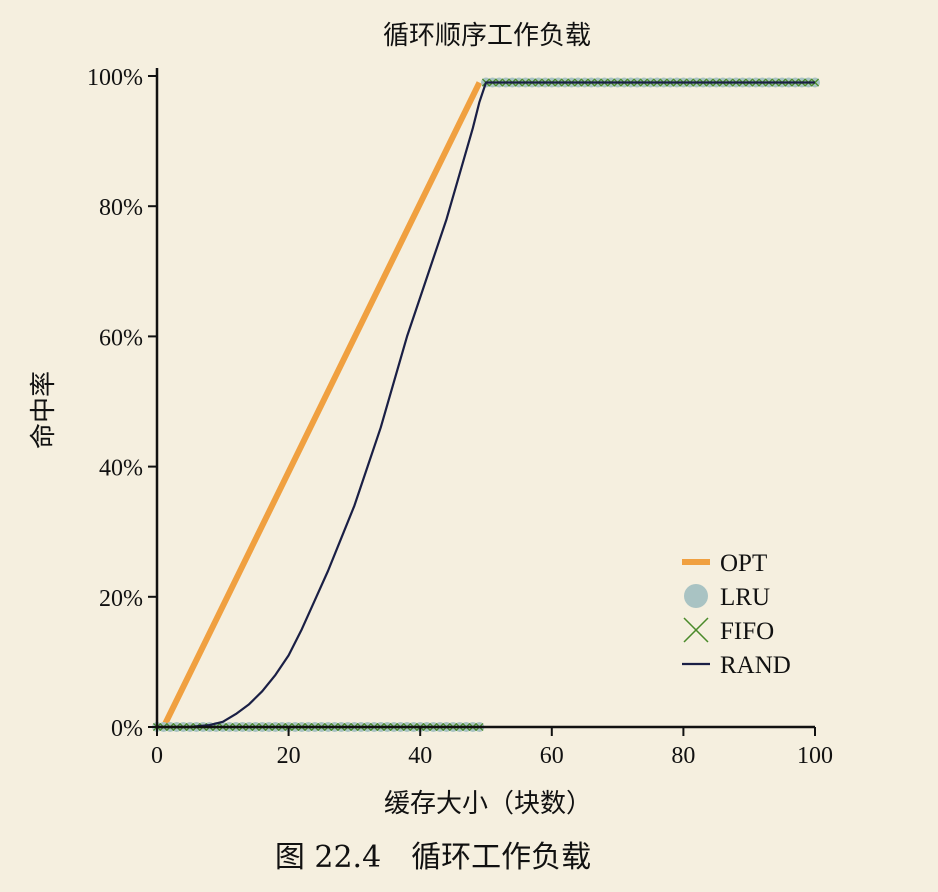 This screenshot has width=938, height=892. I want to click on x-tick-label: 0, so click(157, 756).